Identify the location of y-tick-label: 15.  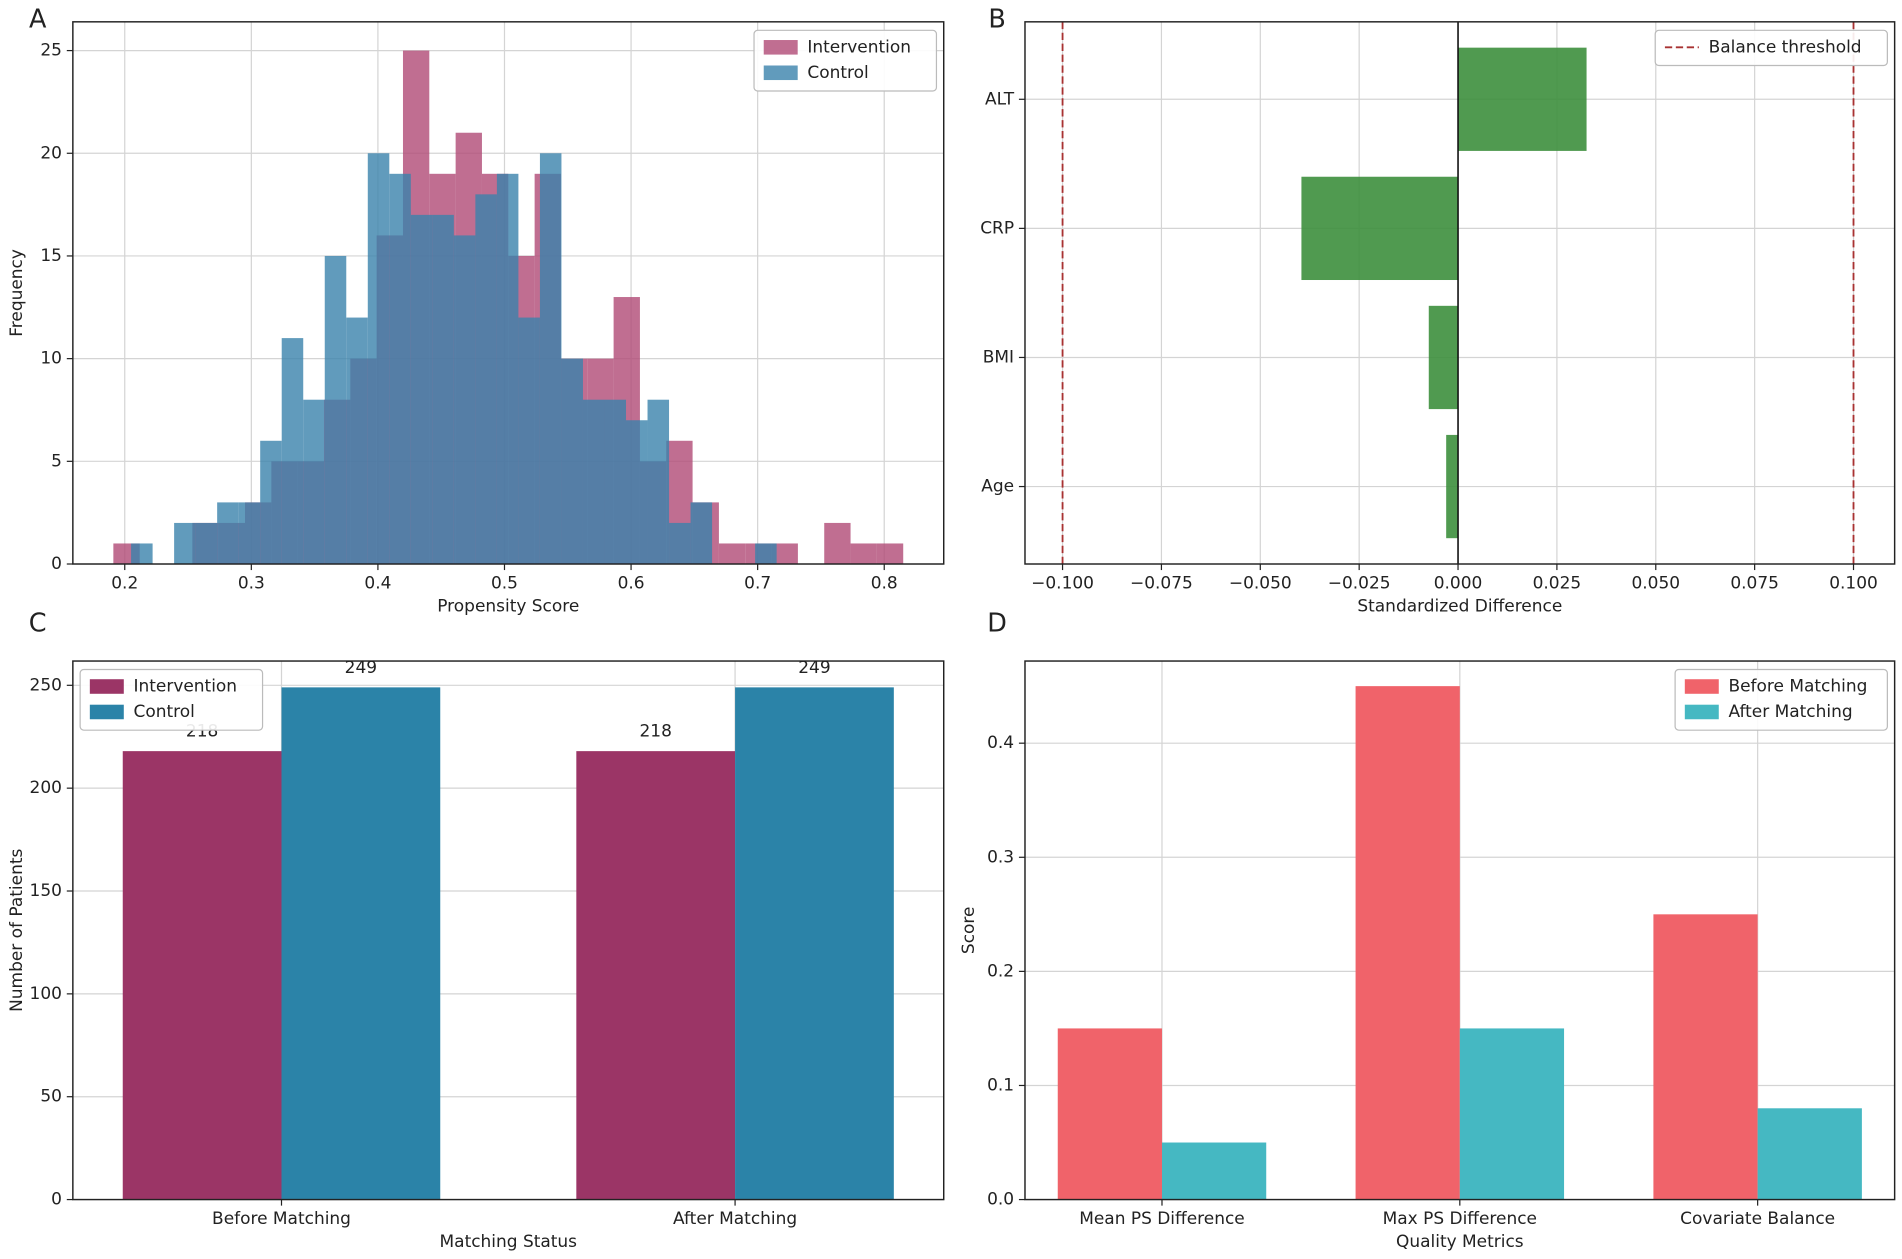
(51, 256).